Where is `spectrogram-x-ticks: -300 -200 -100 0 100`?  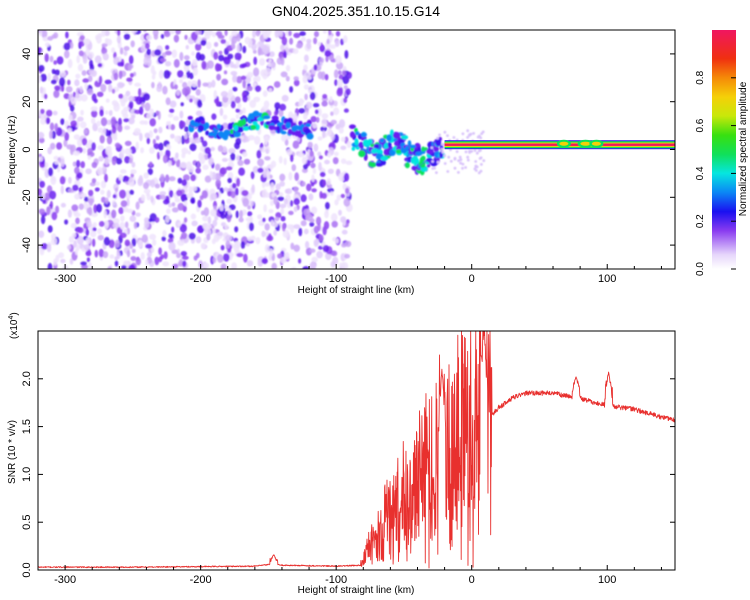 spectrogram-x-ticks: -300 -200 -100 0 100 is located at coordinates (349, 274).